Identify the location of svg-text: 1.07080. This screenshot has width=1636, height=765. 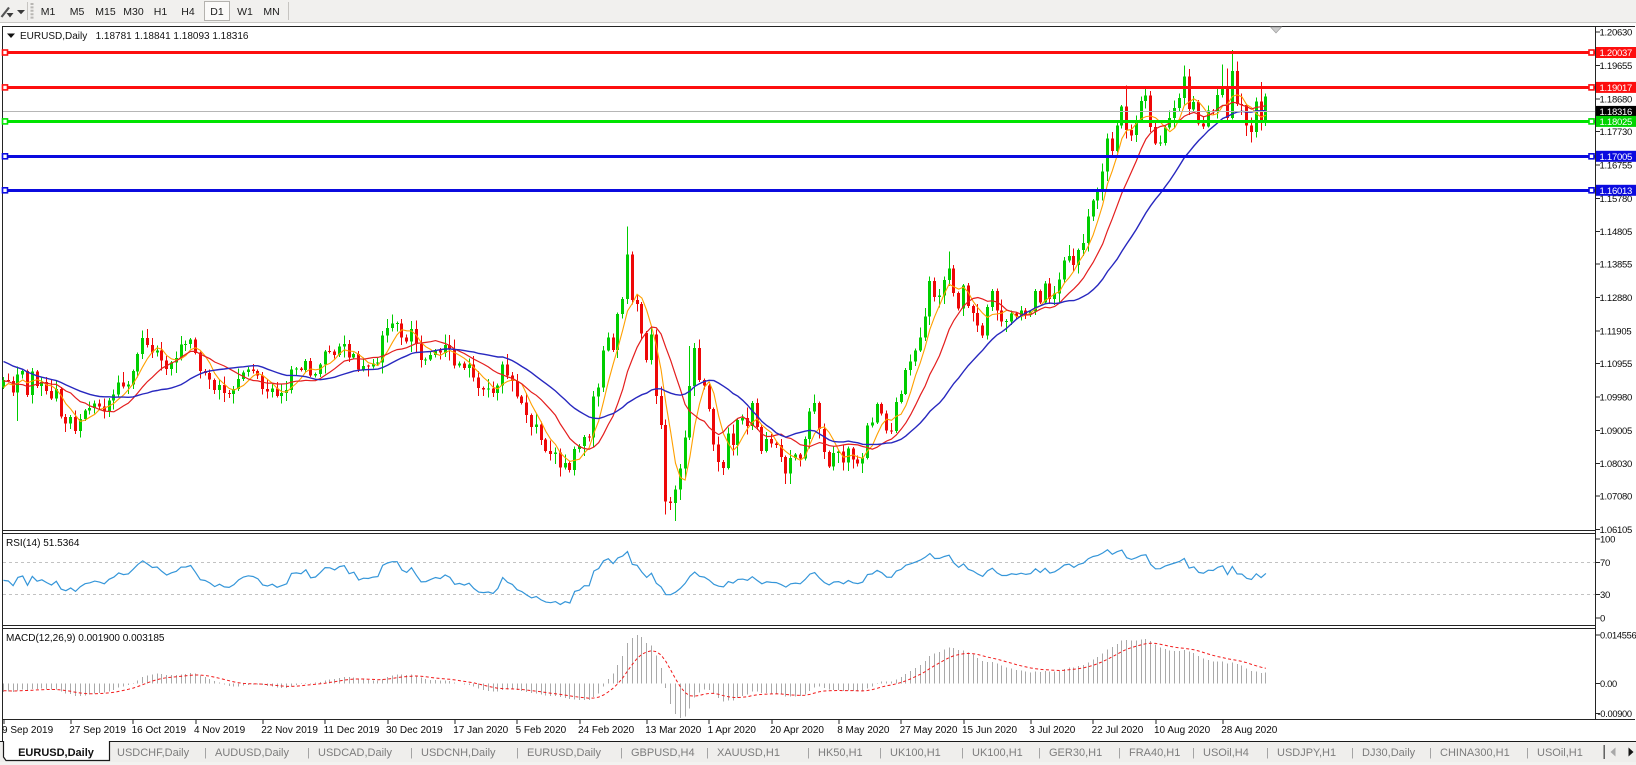
(1616, 497).